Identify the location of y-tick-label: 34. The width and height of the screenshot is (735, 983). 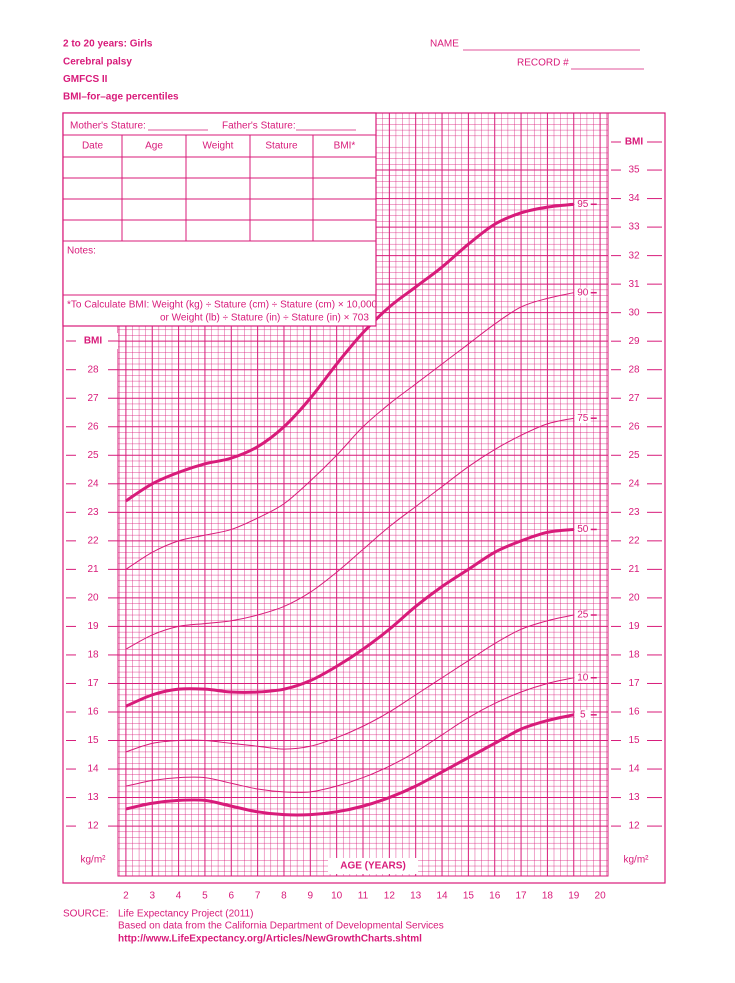
(634, 198).